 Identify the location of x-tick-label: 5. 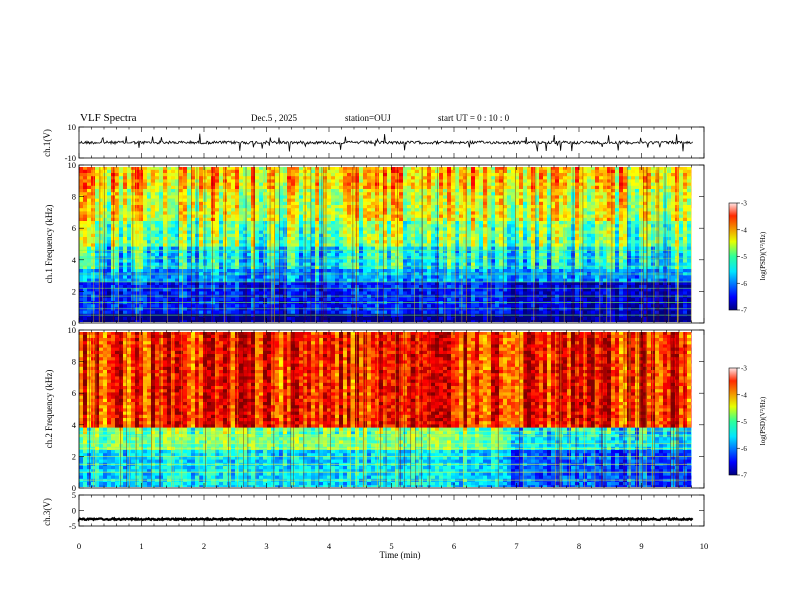
(391, 546).